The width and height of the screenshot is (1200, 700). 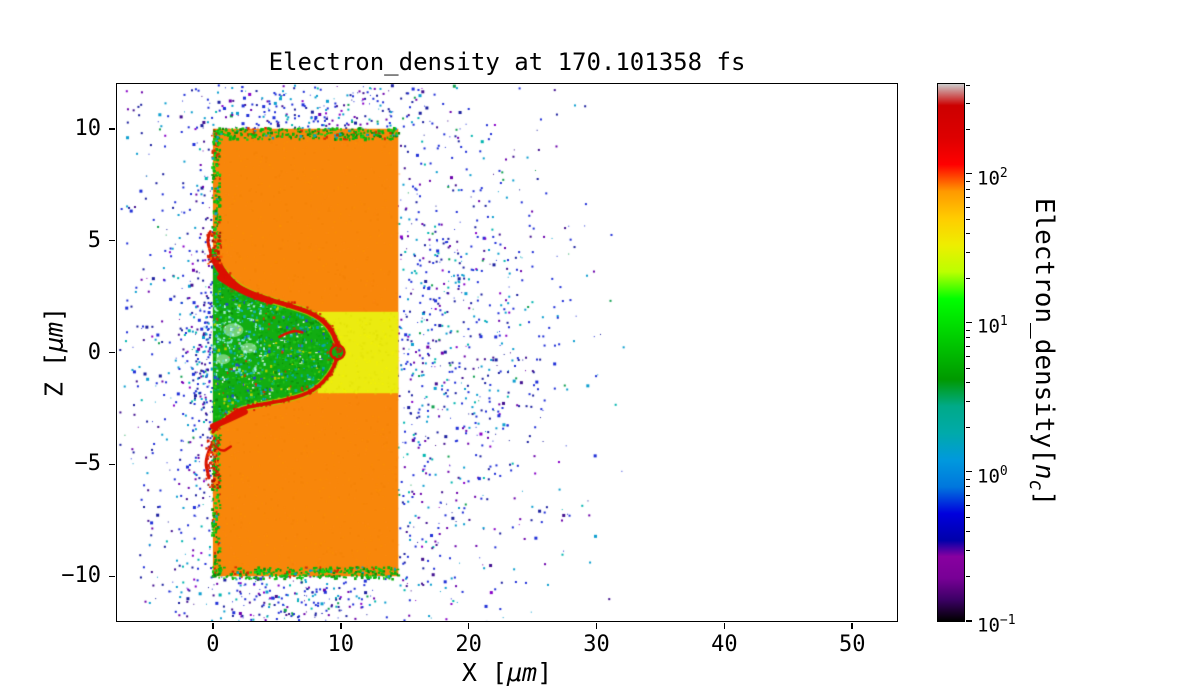 I want to click on y-tick-label: −5, so click(x=88, y=464).